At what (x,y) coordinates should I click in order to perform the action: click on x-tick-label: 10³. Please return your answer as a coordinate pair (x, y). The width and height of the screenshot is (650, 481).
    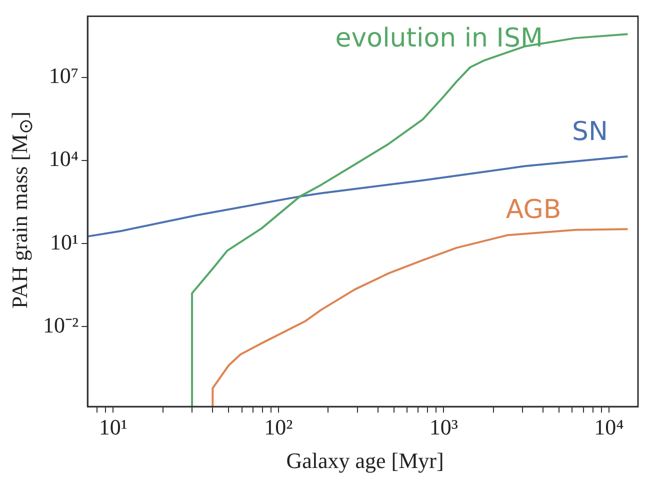
    Looking at the image, I should click on (443, 427).